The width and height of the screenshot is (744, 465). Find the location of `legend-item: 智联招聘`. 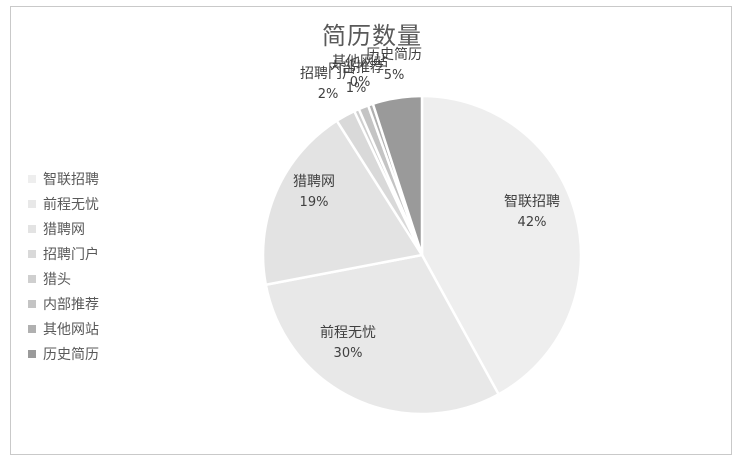

legend-item: 智联招聘 is located at coordinates (63, 178).